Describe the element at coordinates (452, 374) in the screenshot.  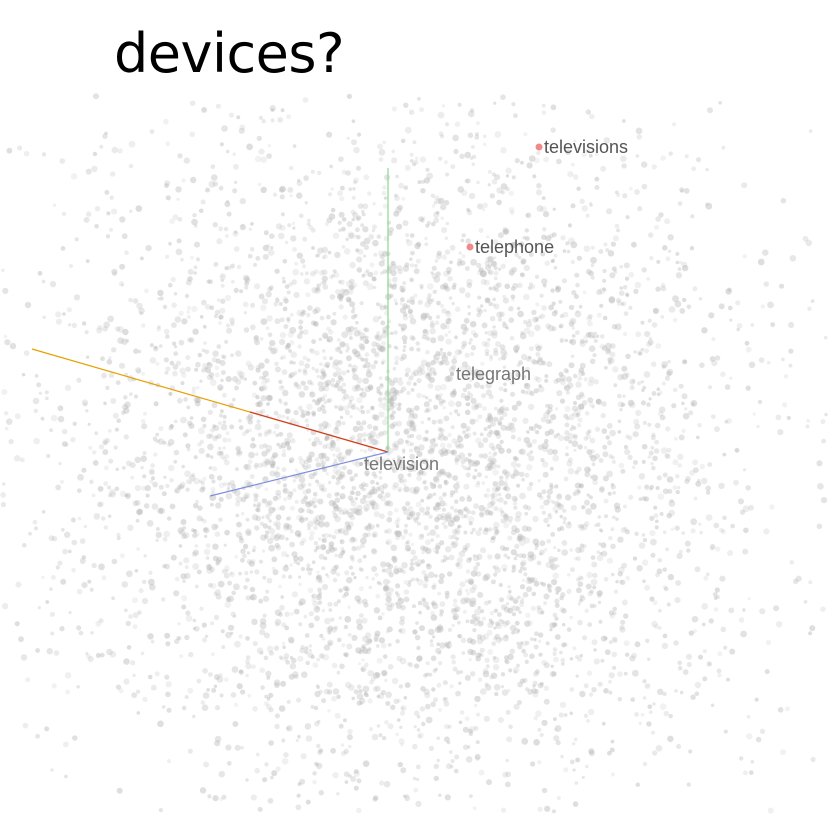
I see `point-telegraph-marker` at that location.